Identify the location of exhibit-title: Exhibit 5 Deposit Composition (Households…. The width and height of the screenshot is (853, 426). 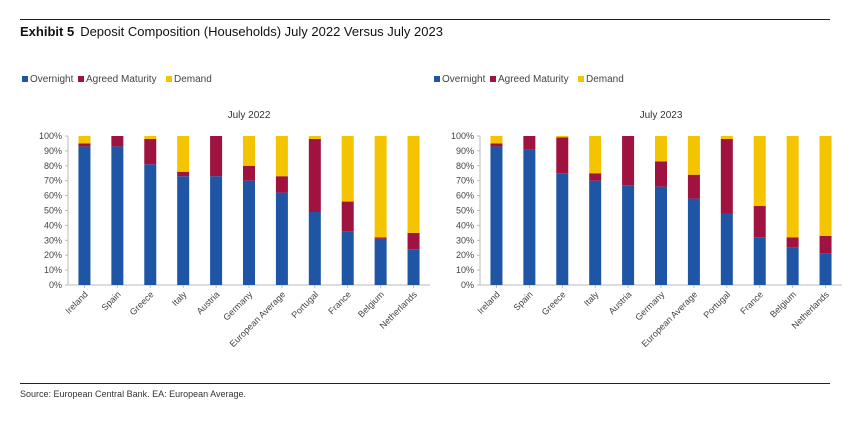
(231, 31).